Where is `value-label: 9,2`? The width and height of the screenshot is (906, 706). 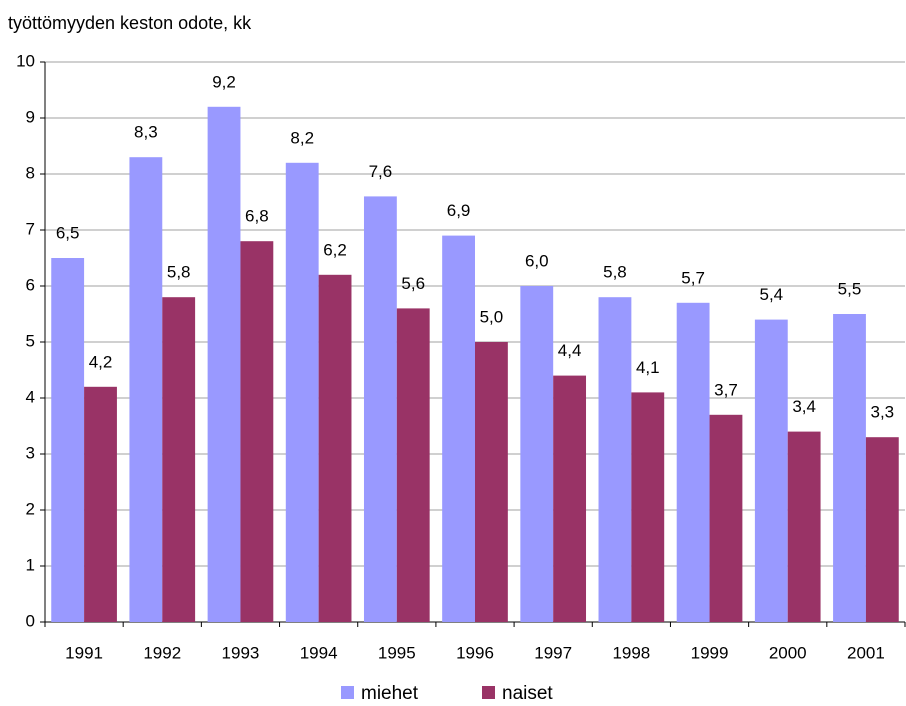 value-label: 9,2 is located at coordinates (224, 81).